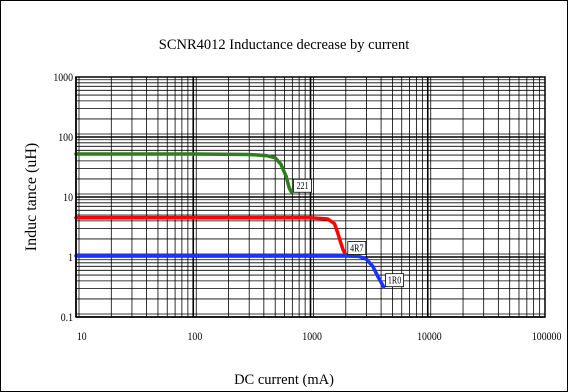 This screenshot has height=392, width=568. Describe the element at coordinates (230, 271) in the screenshot. I see `series-line-1r0` at that location.